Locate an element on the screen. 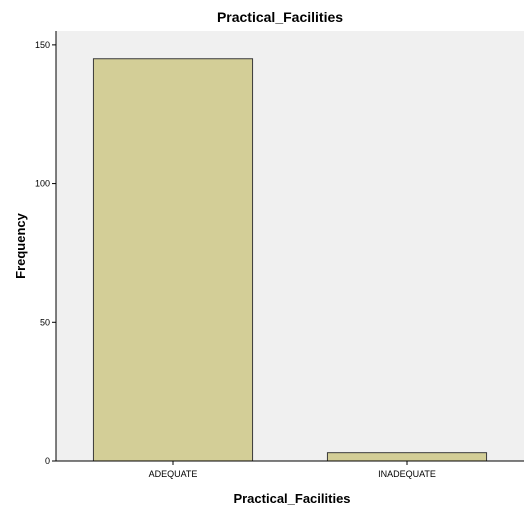 The width and height of the screenshot is (524, 510). y-tick-label: 50 is located at coordinates (45, 322).